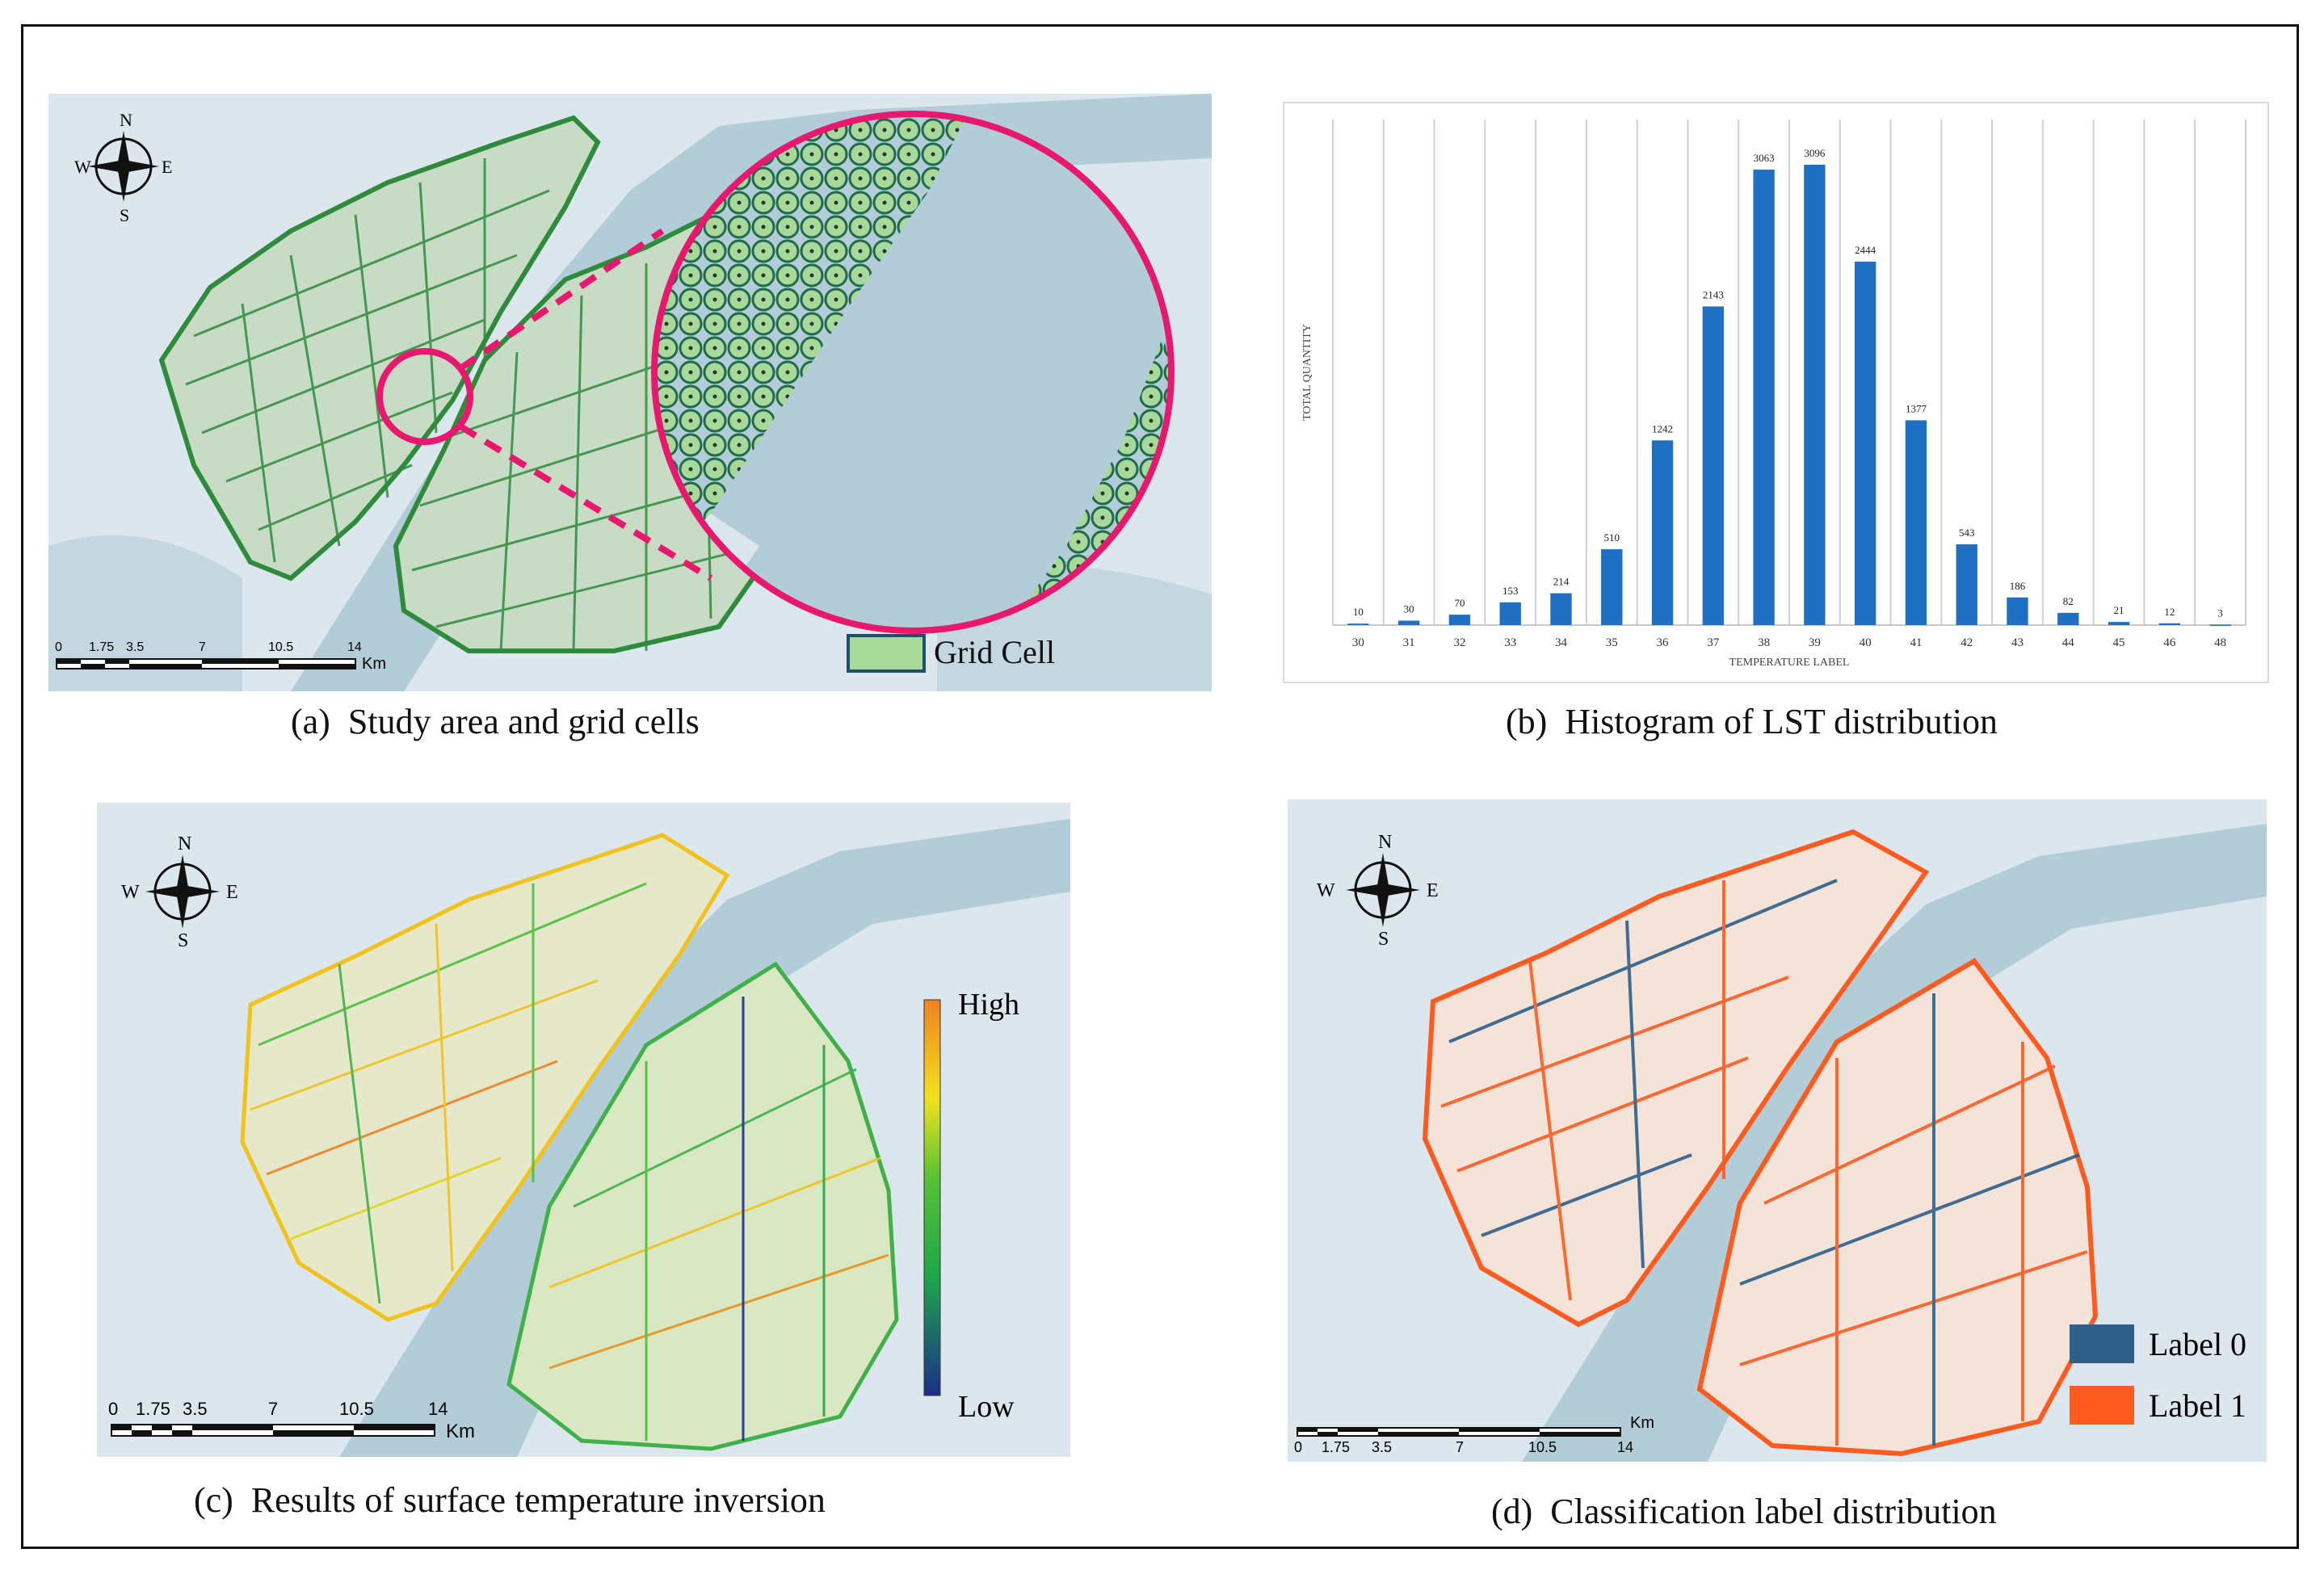 The width and height of the screenshot is (2324, 1574). Describe the element at coordinates (2169, 642) in the screenshot. I see `x-tick-label: 46` at that location.